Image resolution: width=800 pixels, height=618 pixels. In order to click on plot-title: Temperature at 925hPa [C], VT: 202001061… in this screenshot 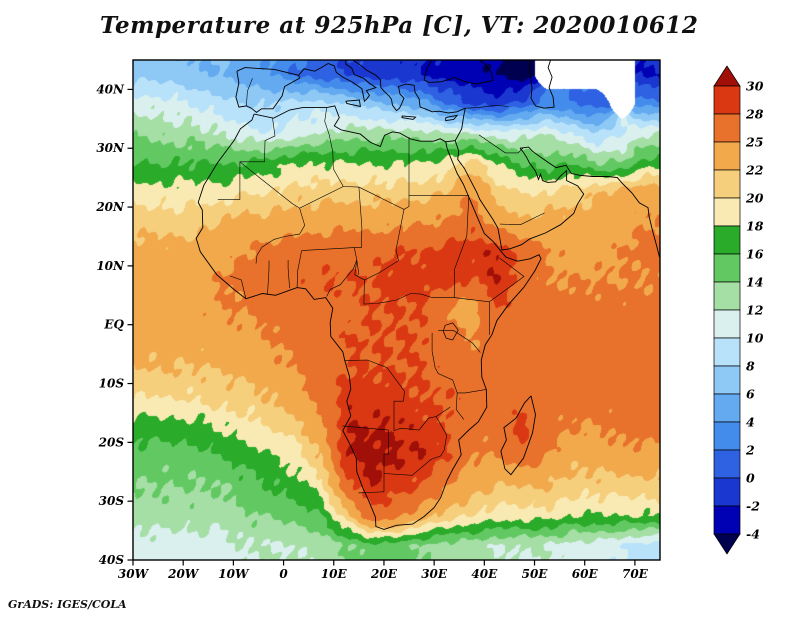, I will do `click(399, 25)`.